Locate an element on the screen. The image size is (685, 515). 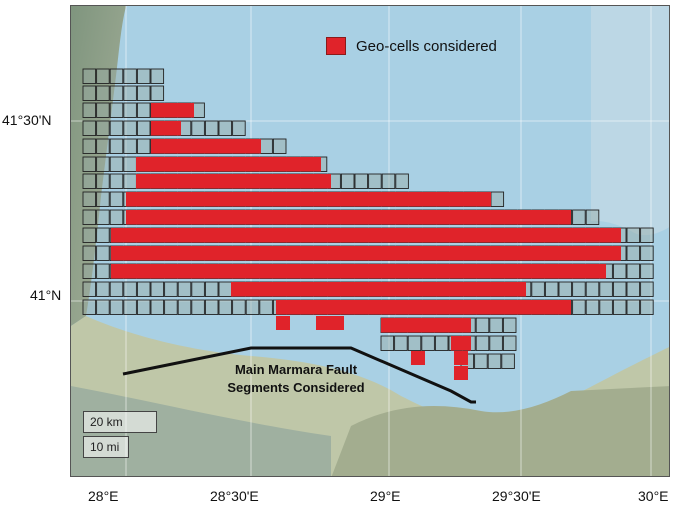
south-land-relief is located at coordinates (500, 431).